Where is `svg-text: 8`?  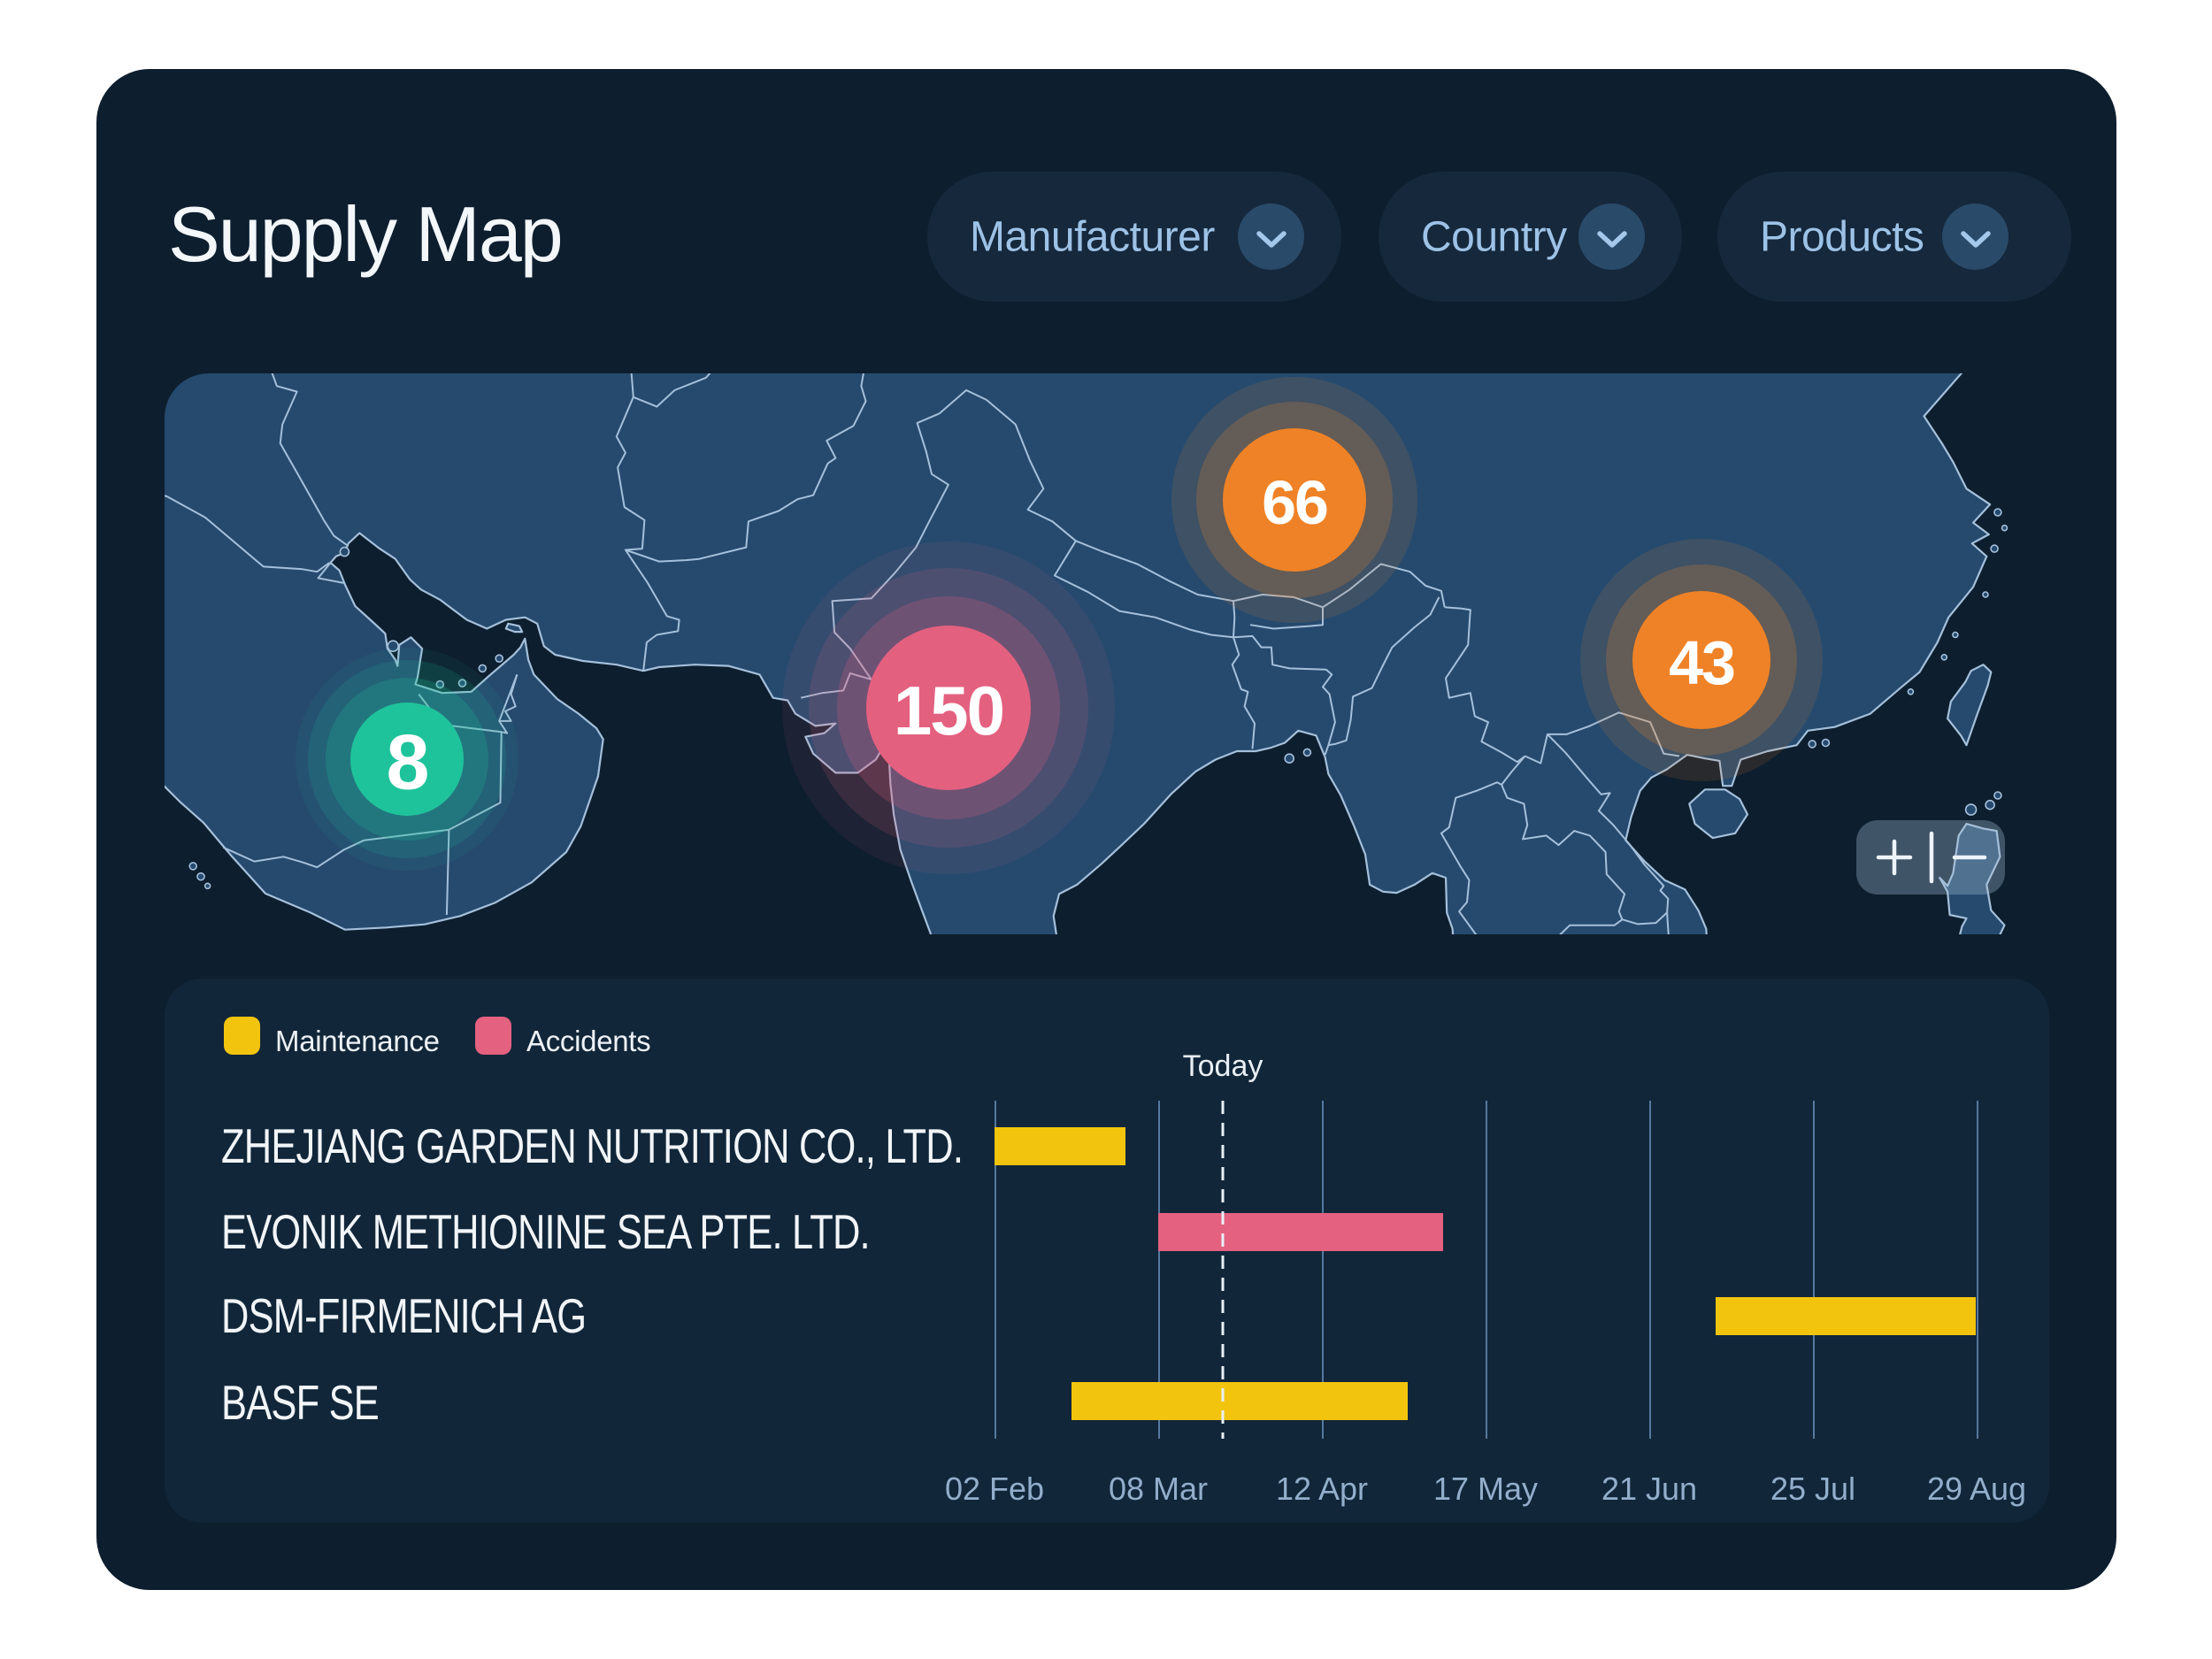 svg-text: 8 is located at coordinates (407, 762).